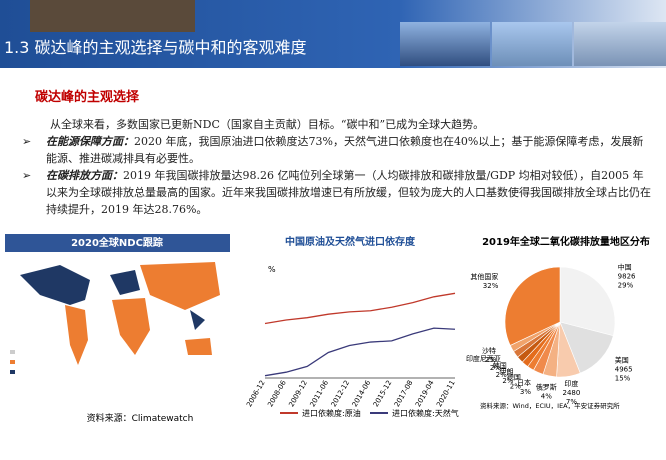 The width and height of the screenshot is (666, 460). What do you see at coordinates (571, 383) in the screenshot?
I see `slice-label: 印度` at bounding box center [571, 383].